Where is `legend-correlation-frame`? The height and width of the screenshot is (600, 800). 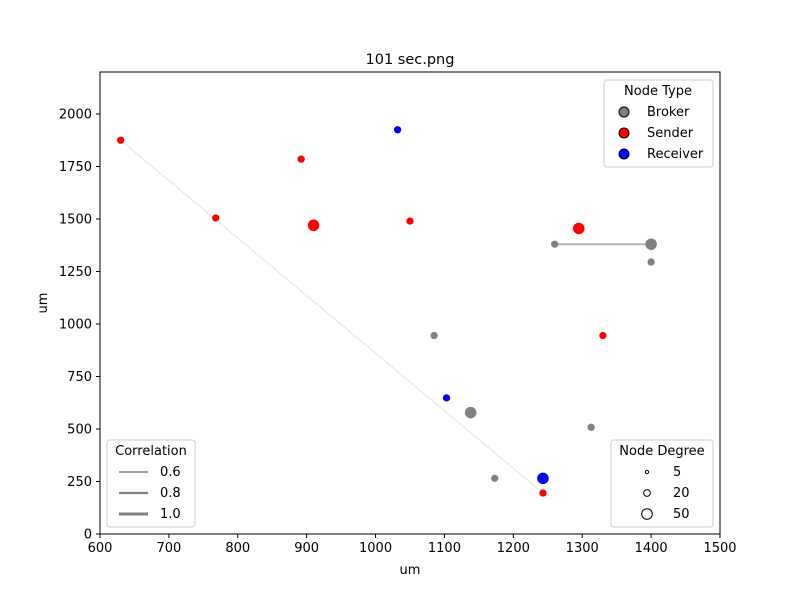 legend-correlation-frame is located at coordinates (151, 483).